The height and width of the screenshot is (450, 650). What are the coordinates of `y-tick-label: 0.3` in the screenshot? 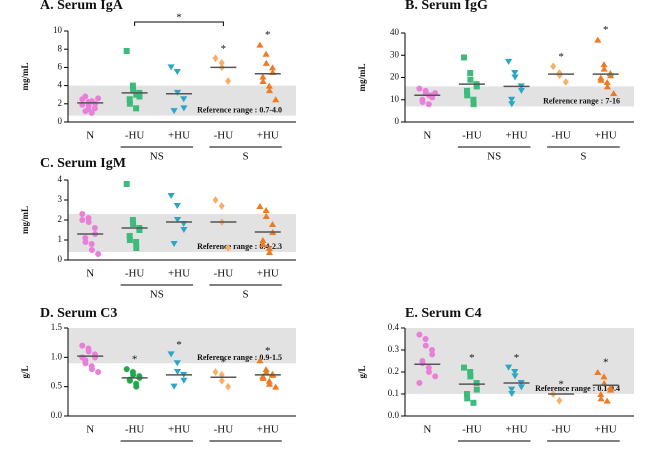 It's located at (394, 349).